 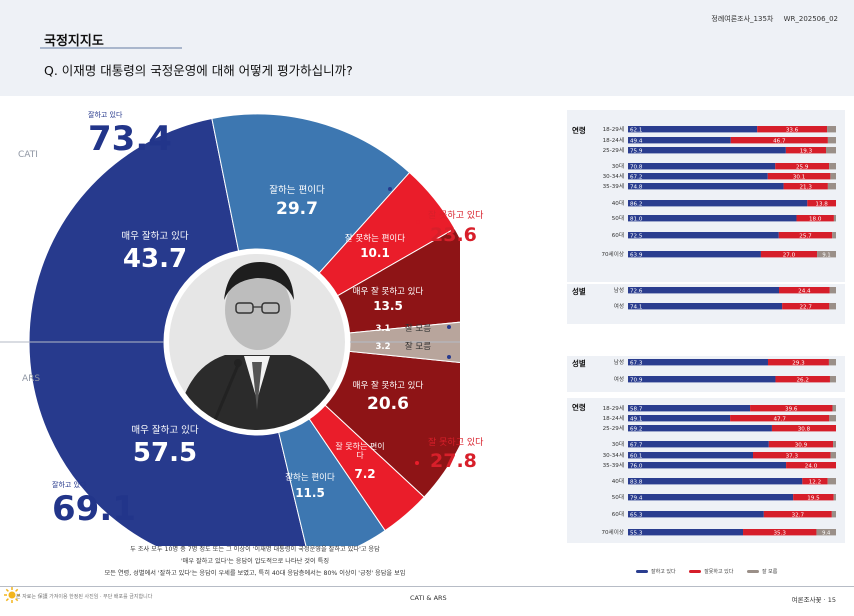 What do you see at coordinates (94, 509) in the screenshot?
I see `ars-positive-total: 69.1` at bounding box center [94, 509].